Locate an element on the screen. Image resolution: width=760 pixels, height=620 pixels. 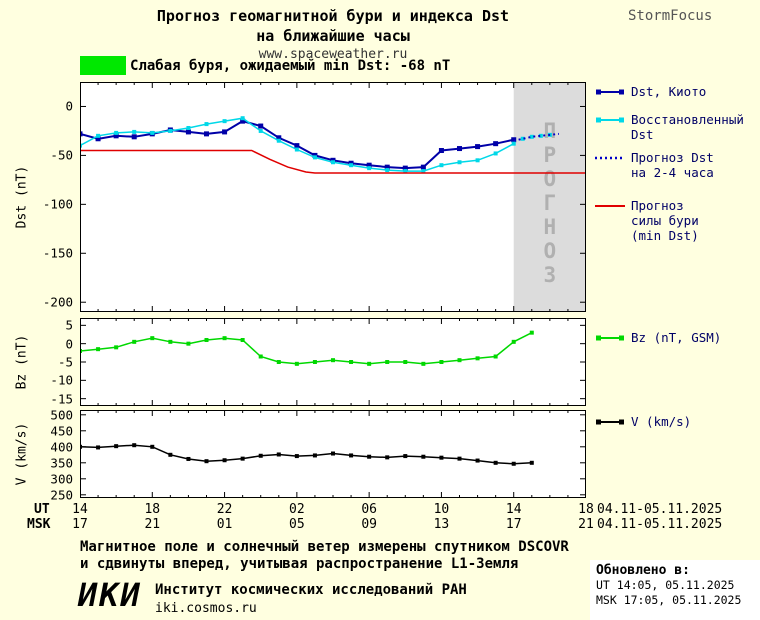
x-tick-label: 01 is located at coordinates (224, 524).